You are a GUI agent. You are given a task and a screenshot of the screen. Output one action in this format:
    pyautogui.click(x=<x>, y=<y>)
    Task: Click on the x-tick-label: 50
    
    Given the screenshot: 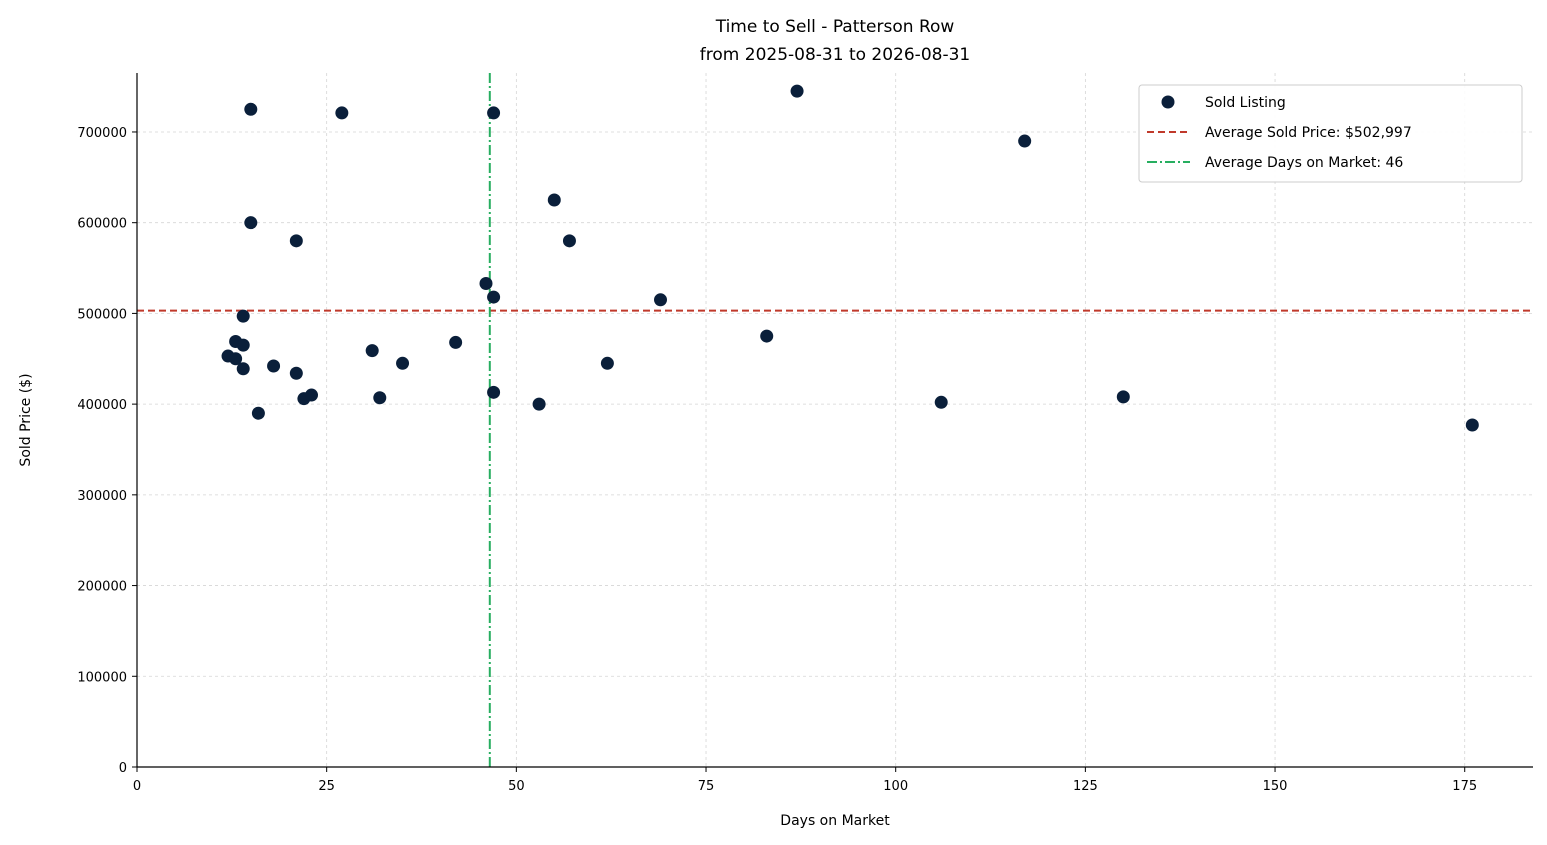 What is the action you would take?
    pyautogui.click(x=516, y=786)
    